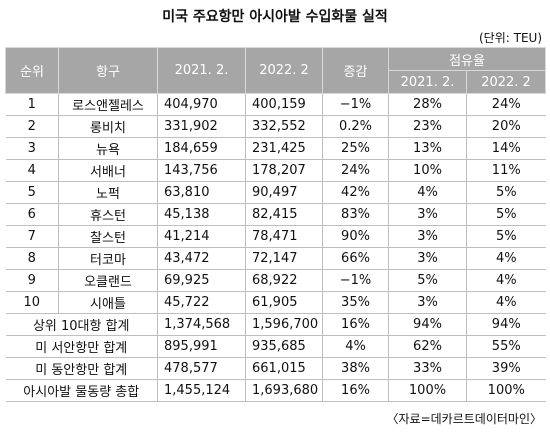 This screenshot has height=432, width=550. Describe the element at coordinates (201, 170) in the screenshot. I see `cell: 143,756` at that location.